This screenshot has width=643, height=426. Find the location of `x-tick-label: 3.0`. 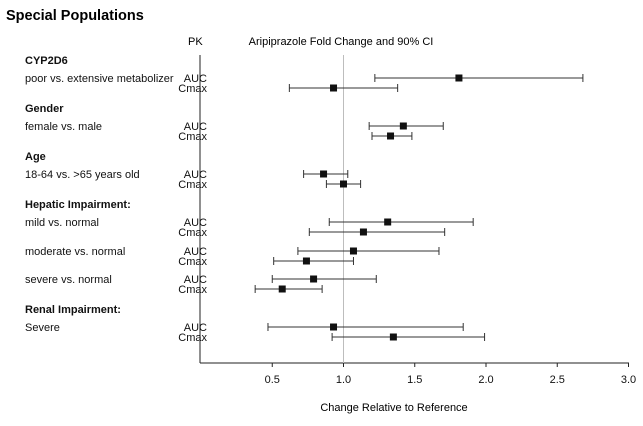

x-tick-label: 3.0 is located at coordinates (628, 380).